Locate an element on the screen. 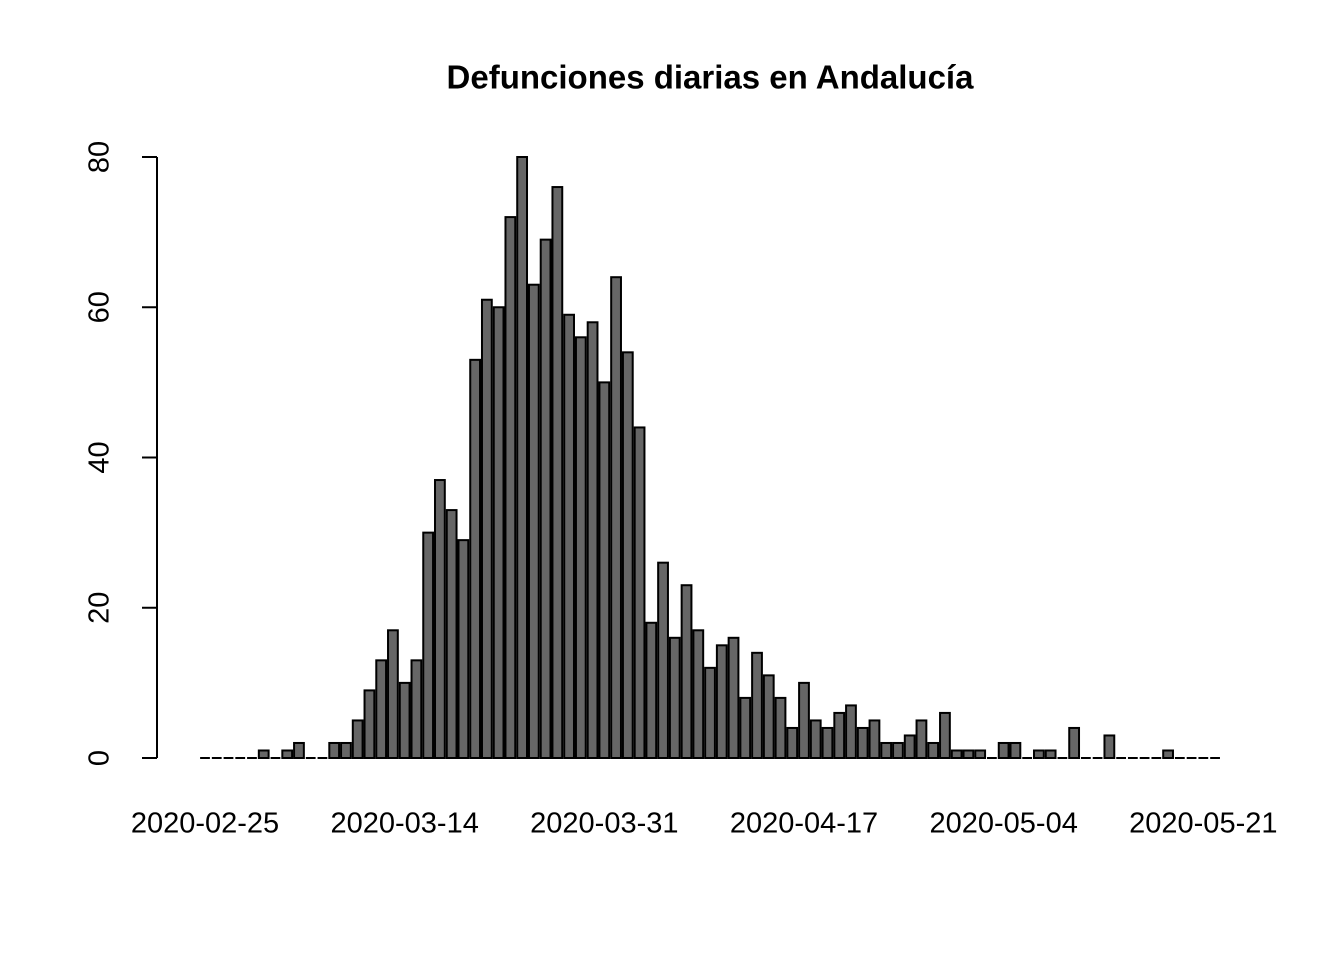 This screenshot has width=1344, height=960. x-tick-label: 2020-03-14 is located at coordinates (404, 824).